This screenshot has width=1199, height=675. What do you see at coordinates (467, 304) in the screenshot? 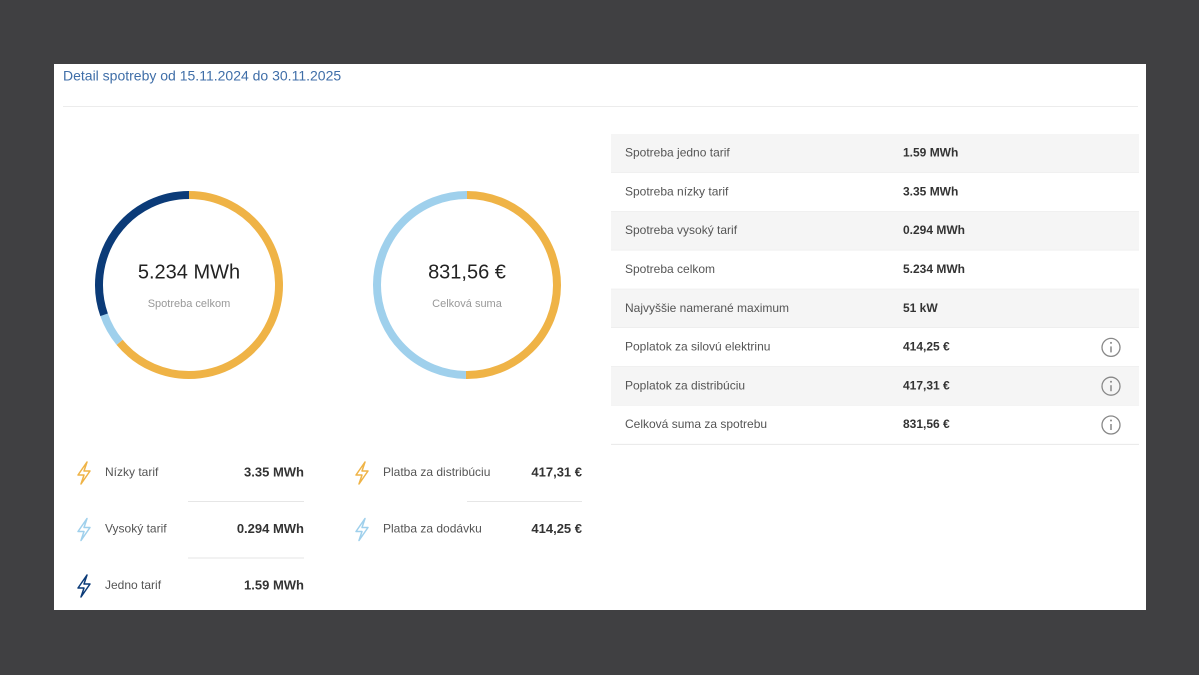
I see `donut-center-label: Celková suma` at bounding box center [467, 304].